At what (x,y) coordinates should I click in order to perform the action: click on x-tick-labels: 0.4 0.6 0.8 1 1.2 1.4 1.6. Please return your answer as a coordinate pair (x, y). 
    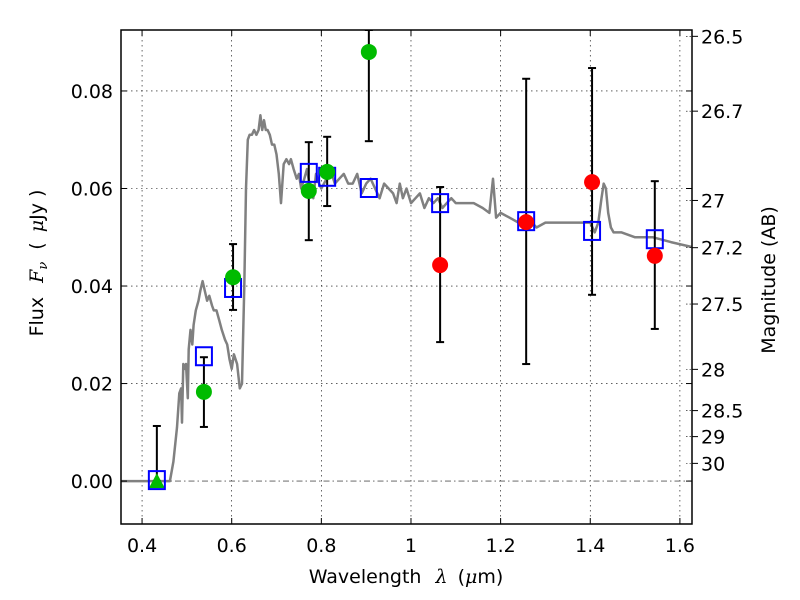
    Looking at the image, I should click on (411, 546).